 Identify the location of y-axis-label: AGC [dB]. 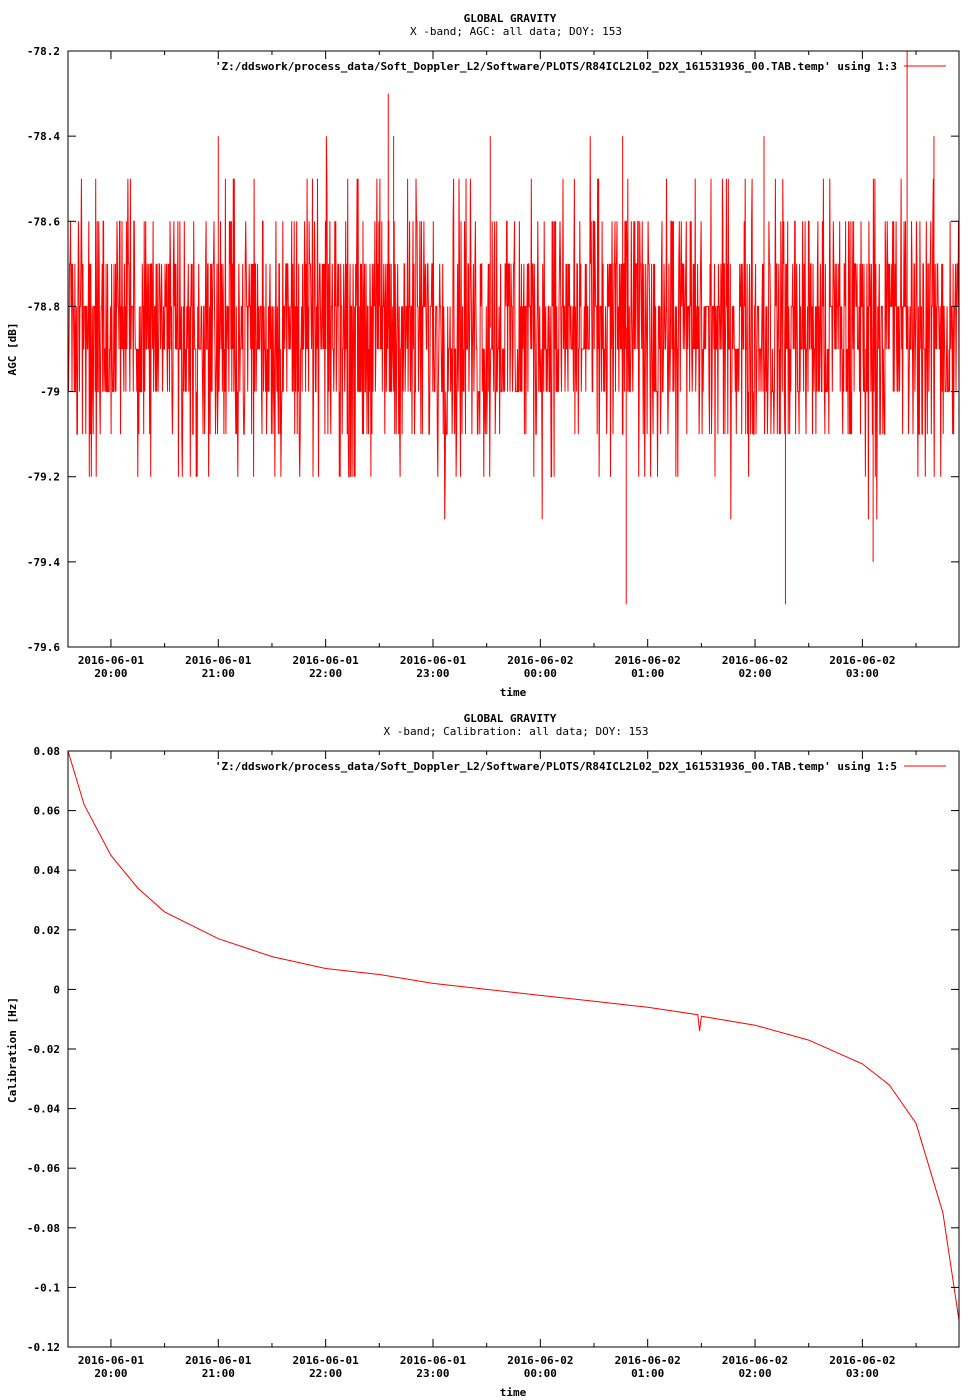
(12, 349).